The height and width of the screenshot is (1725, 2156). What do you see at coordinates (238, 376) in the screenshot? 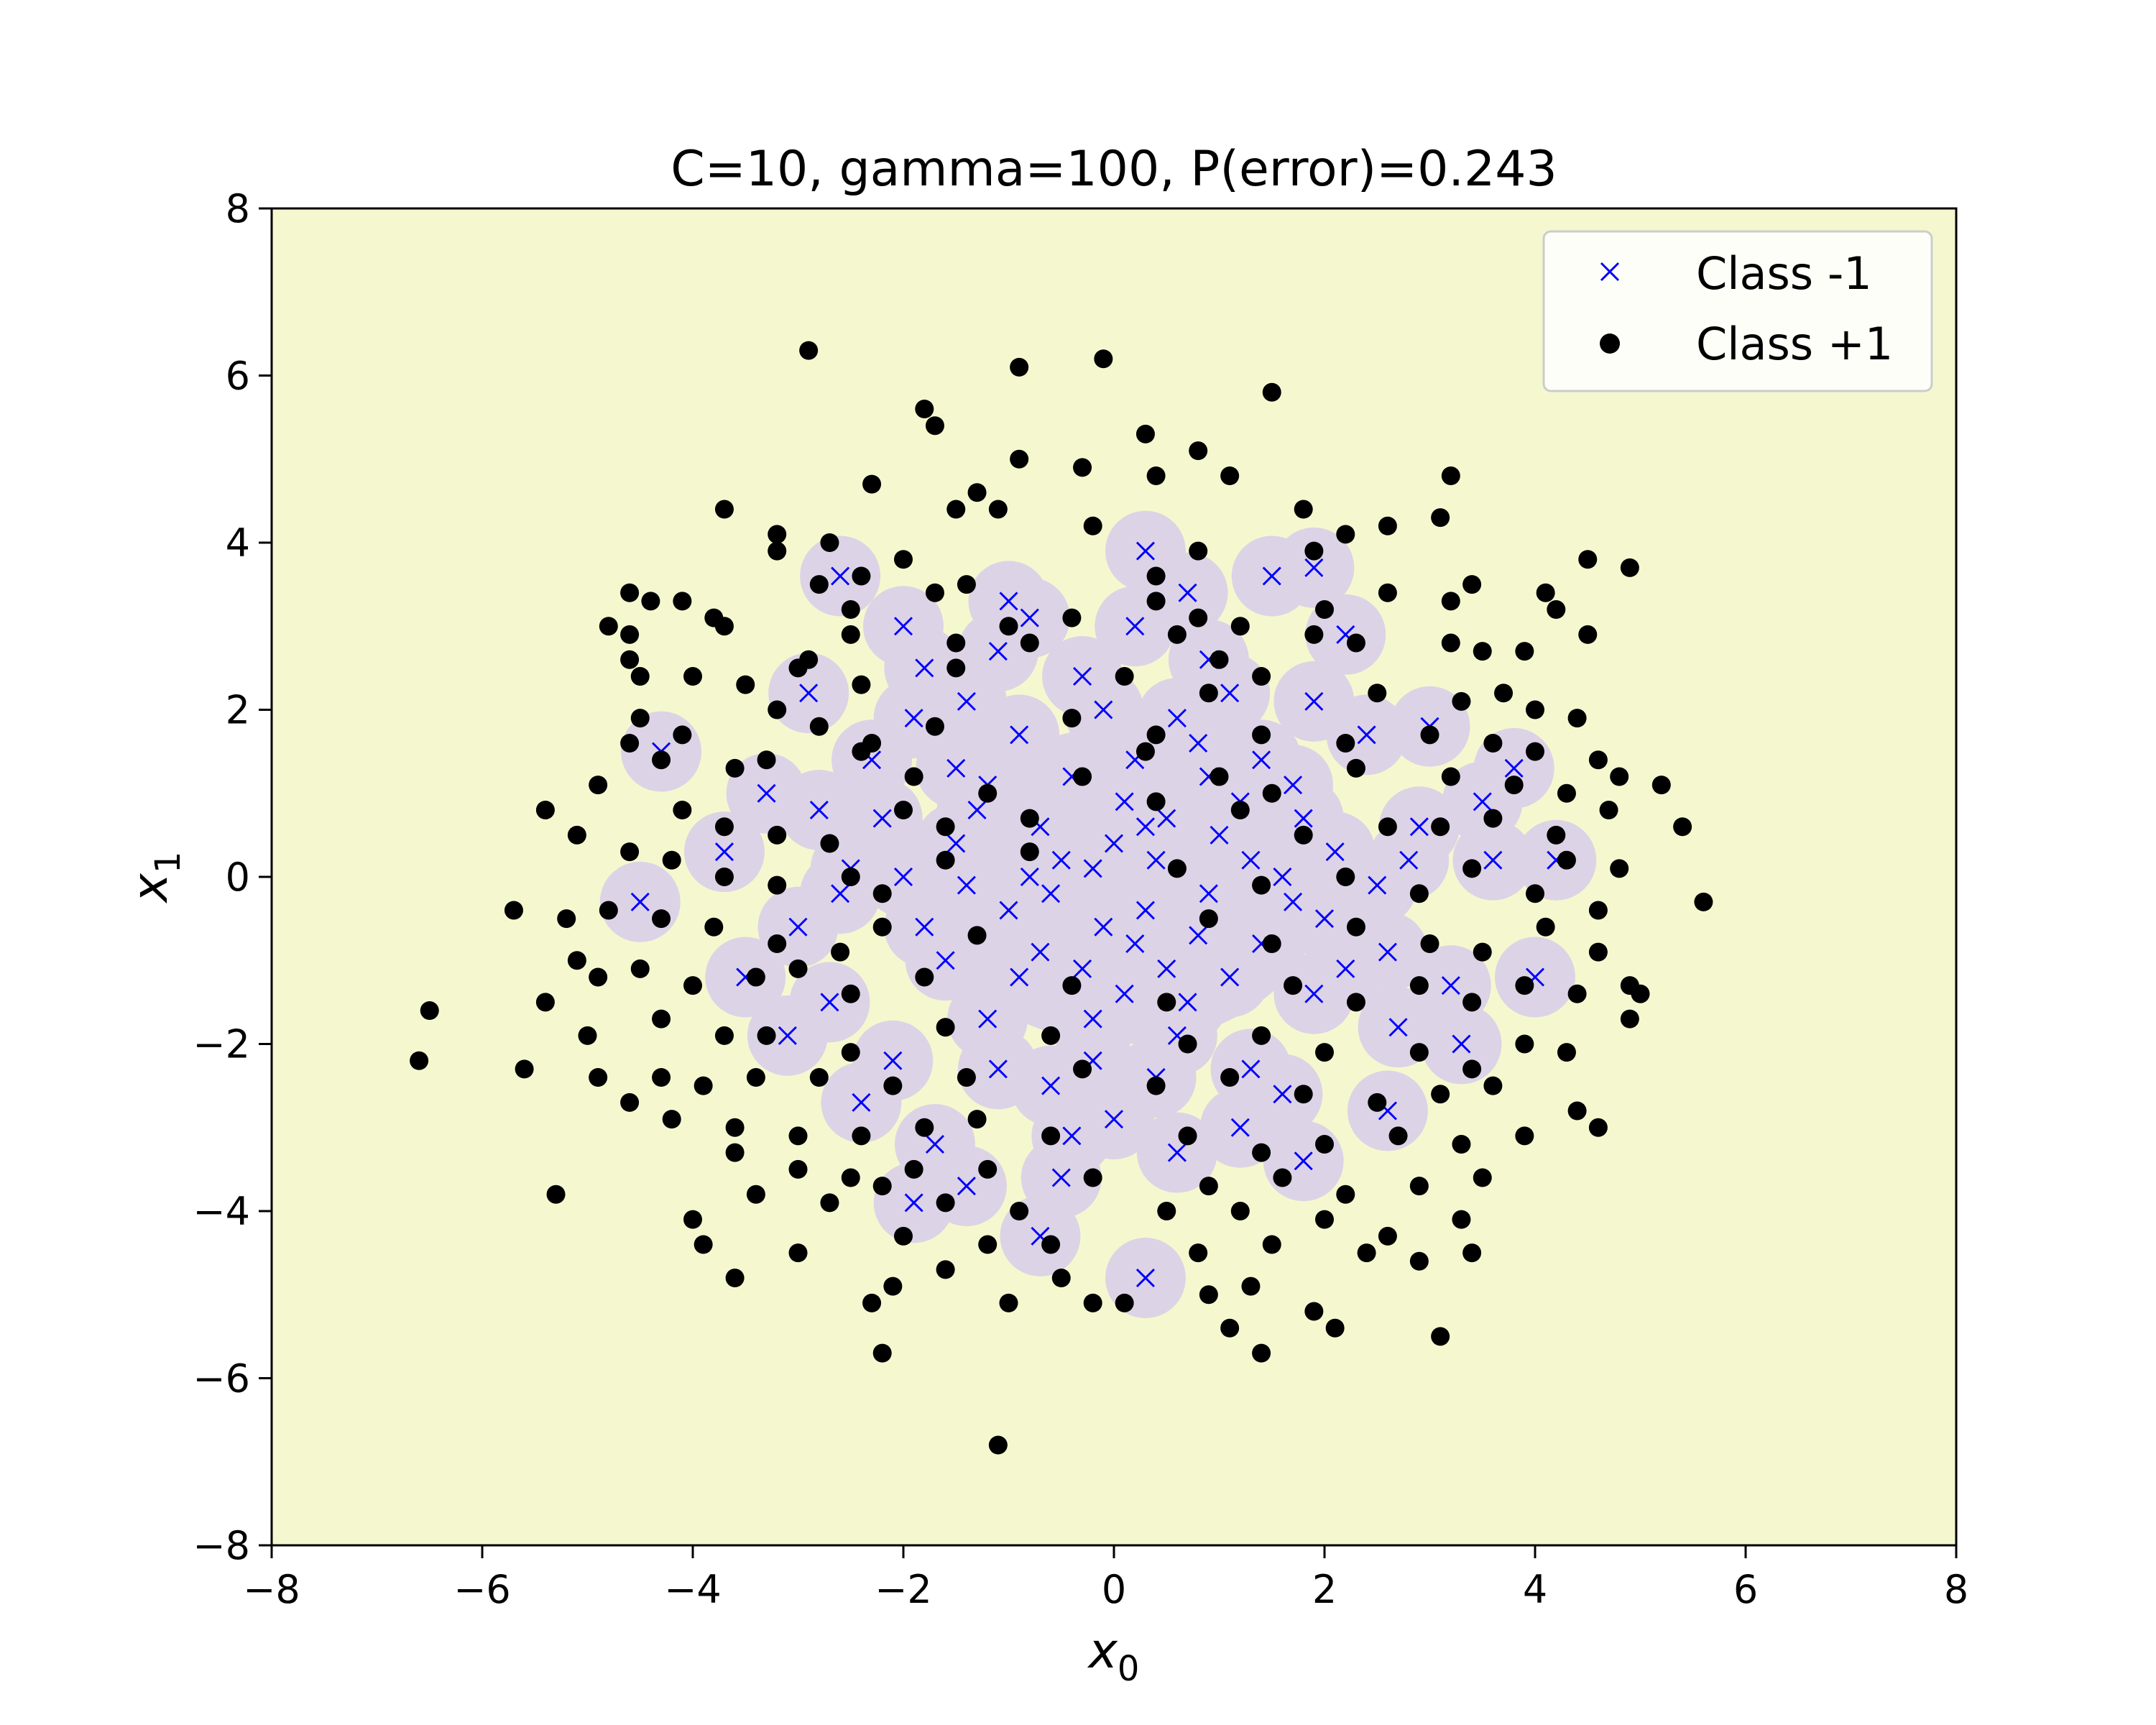
I see `y-tick-label: 6` at bounding box center [238, 376].